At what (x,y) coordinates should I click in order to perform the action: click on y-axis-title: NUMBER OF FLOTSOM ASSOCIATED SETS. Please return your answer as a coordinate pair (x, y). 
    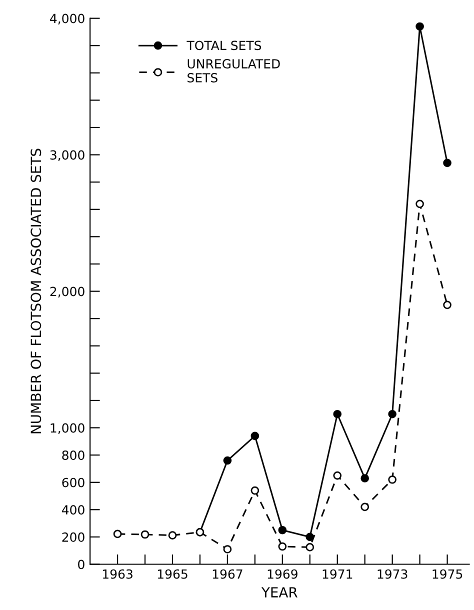
    Looking at the image, I should click on (36, 291).